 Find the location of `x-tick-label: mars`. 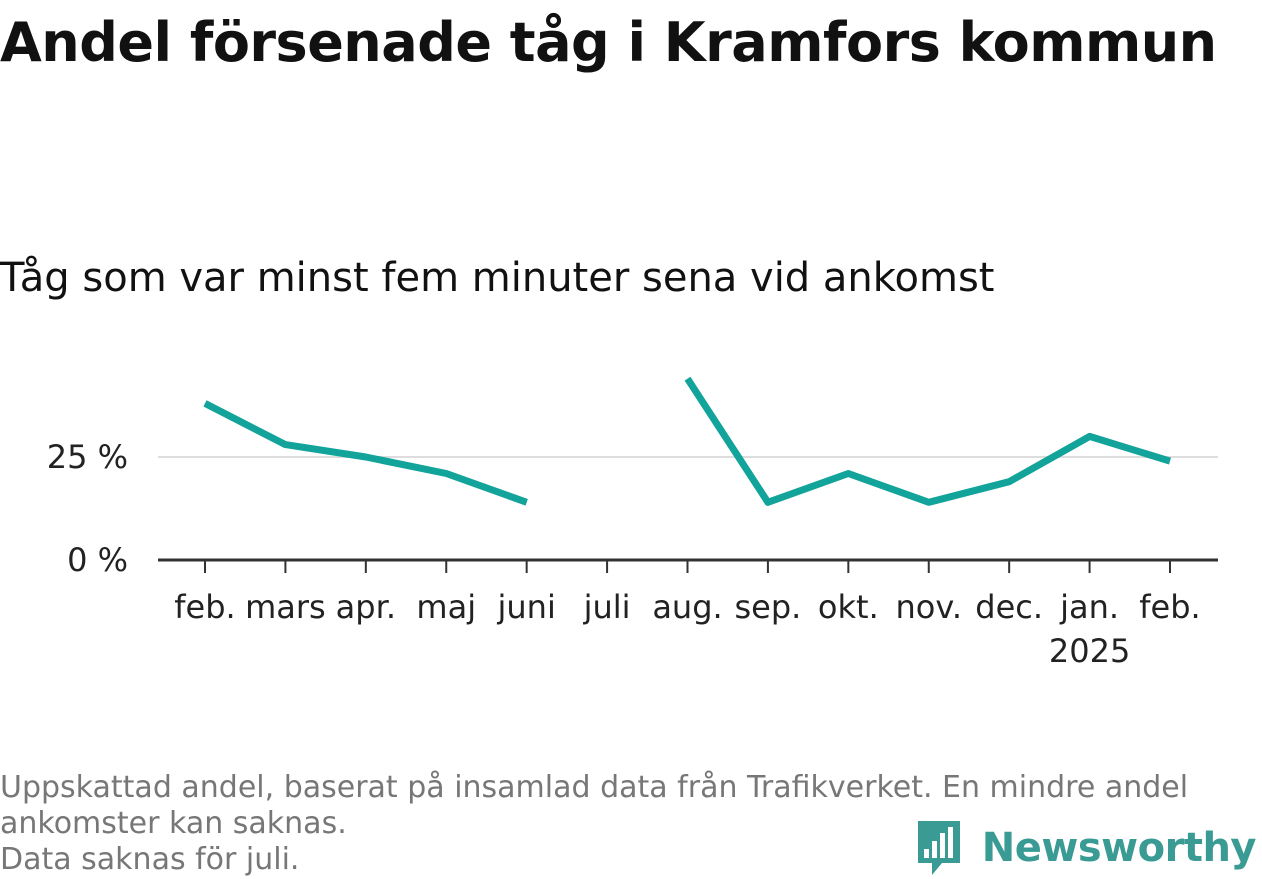

x-tick-label: mars is located at coordinates (285, 607).